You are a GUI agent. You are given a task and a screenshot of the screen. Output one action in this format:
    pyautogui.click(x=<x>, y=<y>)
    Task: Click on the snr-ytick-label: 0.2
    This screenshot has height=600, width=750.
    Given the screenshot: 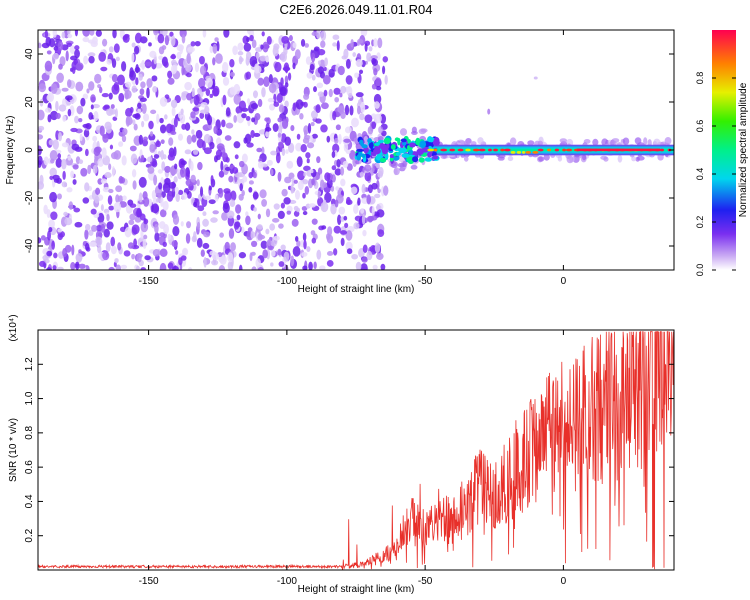 What is the action you would take?
    pyautogui.click(x=29, y=535)
    